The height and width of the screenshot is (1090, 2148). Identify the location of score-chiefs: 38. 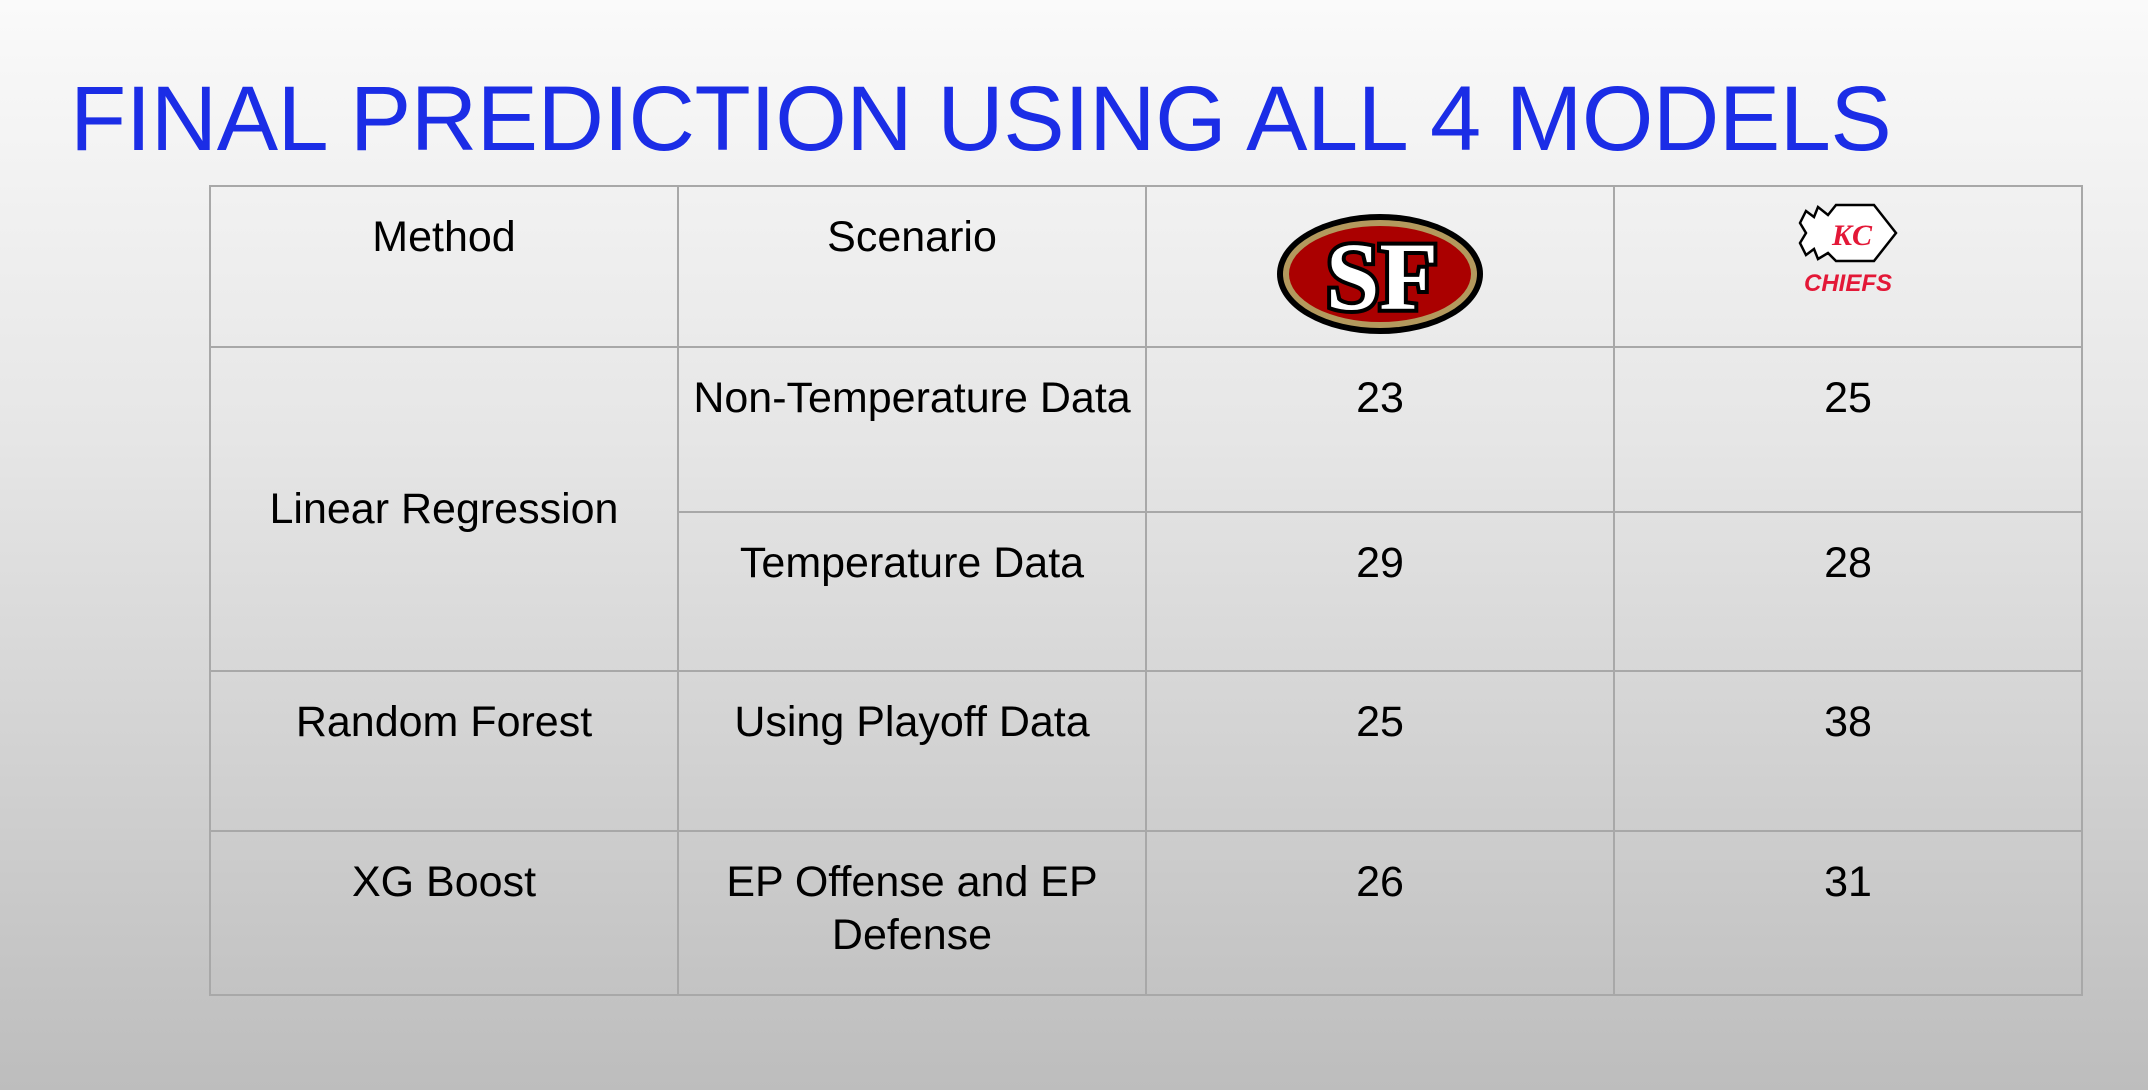
(1848, 751).